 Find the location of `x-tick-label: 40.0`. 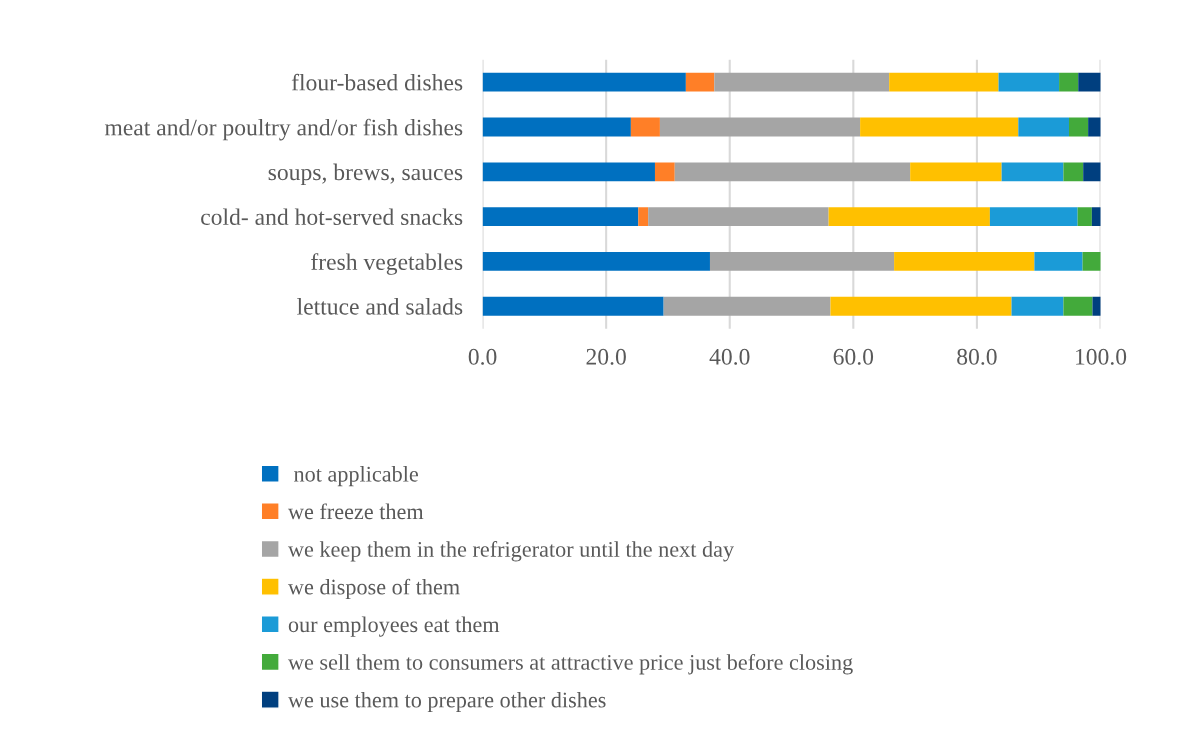

x-tick-label: 40.0 is located at coordinates (729, 356).